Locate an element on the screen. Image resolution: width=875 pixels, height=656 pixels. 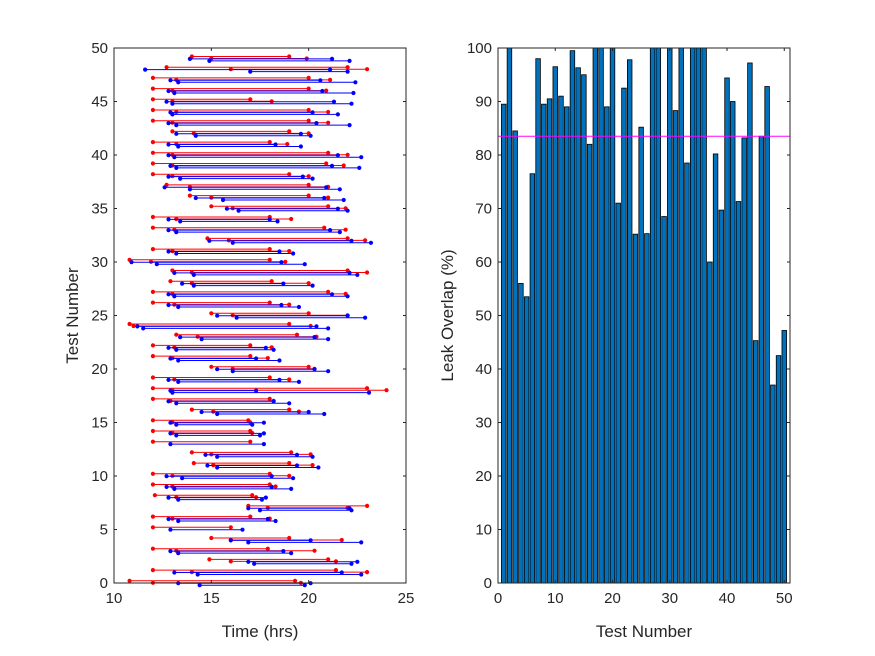
interval-chart-x-axis-label: Time (hrs) is located at coordinates (260, 631).